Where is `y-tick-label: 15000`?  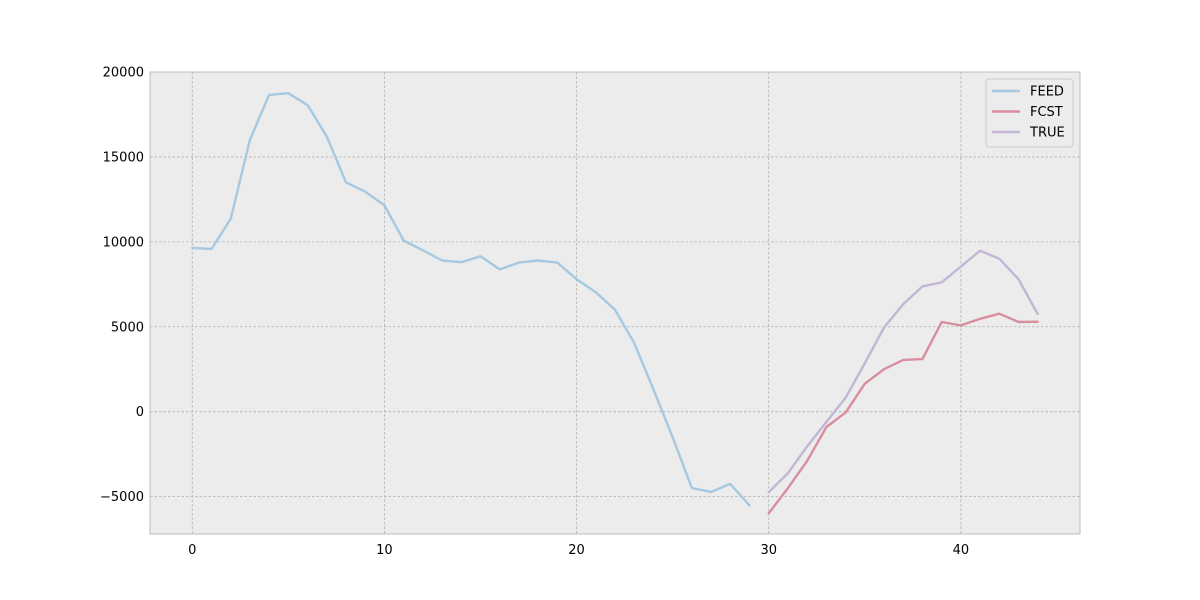
y-tick-label: 15000 is located at coordinates (123, 157).